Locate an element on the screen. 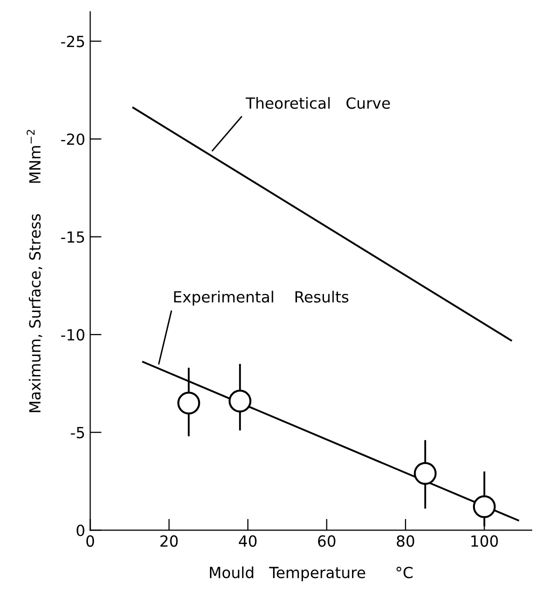 This screenshot has height=593, width=537. y-tick-label: -20 is located at coordinates (72, 139).